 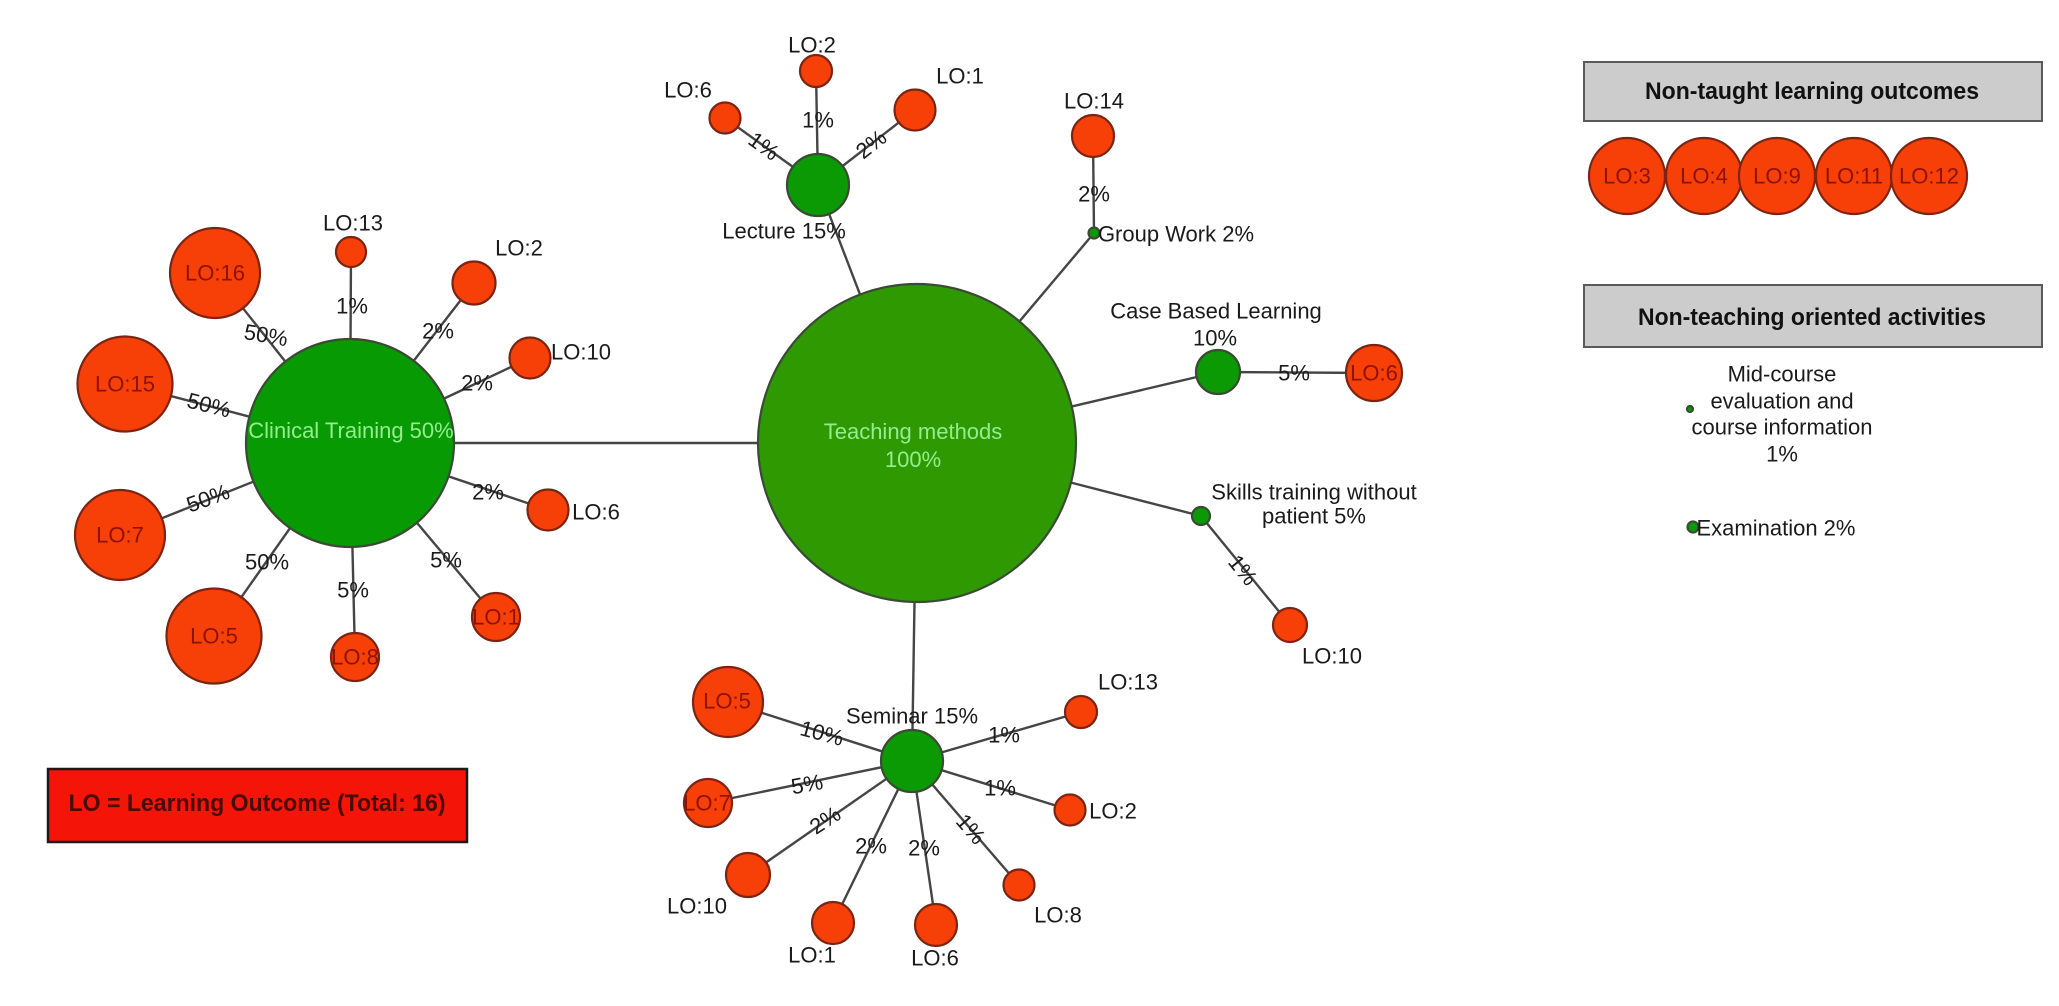 What do you see at coordinates (267, 562) in the screenshot?
I see `svg-text: 50%` at bounding box center [267, 562].